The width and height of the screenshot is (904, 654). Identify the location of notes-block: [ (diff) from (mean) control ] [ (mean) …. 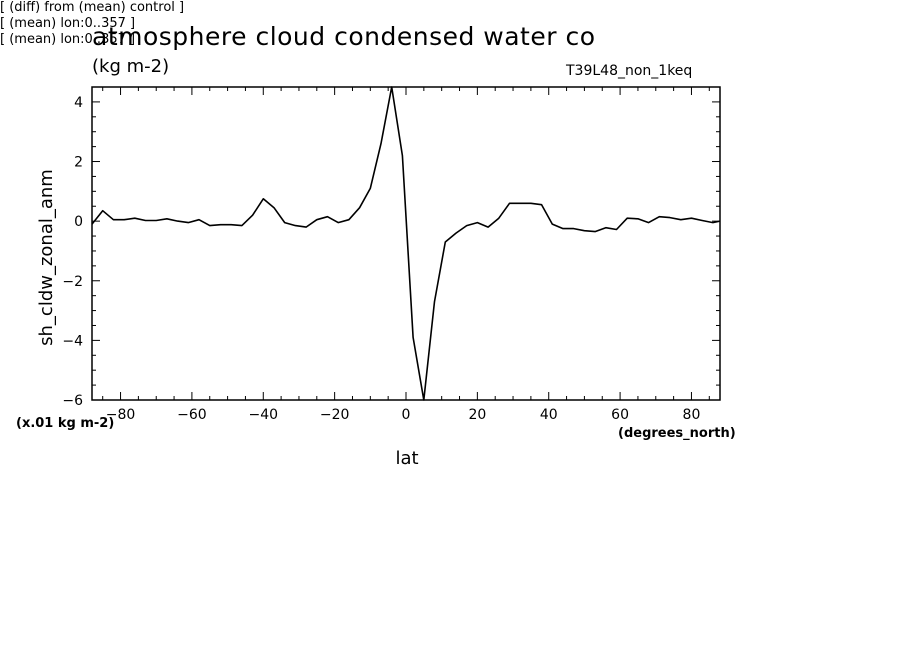
(452, 24).